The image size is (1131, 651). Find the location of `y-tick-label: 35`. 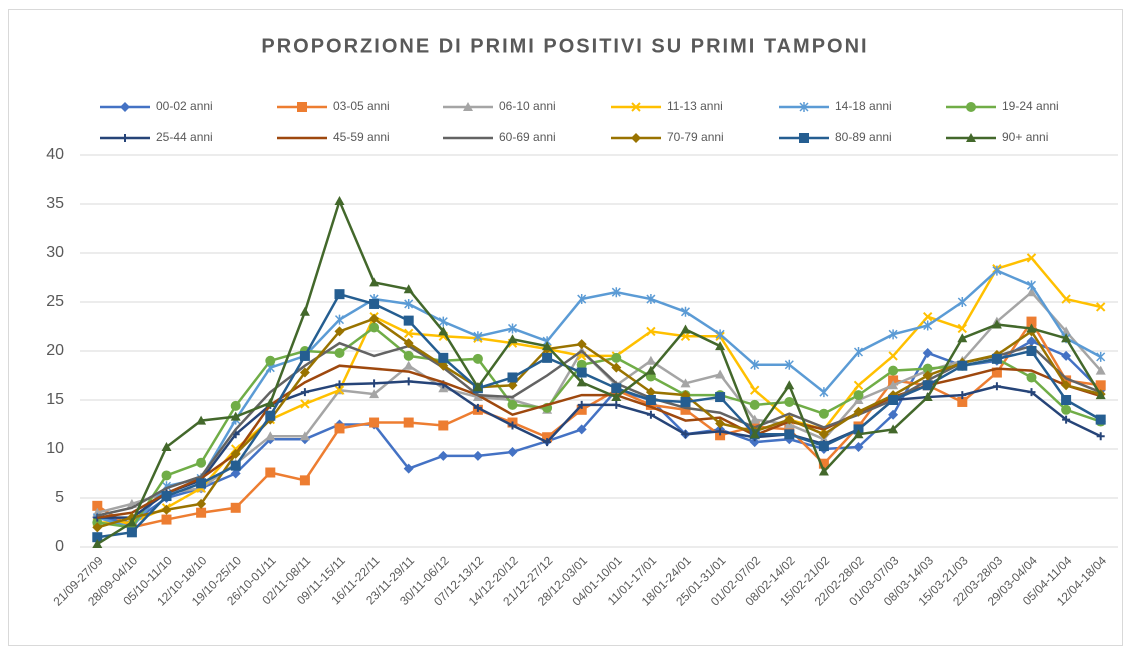

y-tick-label: 35 is located at coordinates (55, 203).